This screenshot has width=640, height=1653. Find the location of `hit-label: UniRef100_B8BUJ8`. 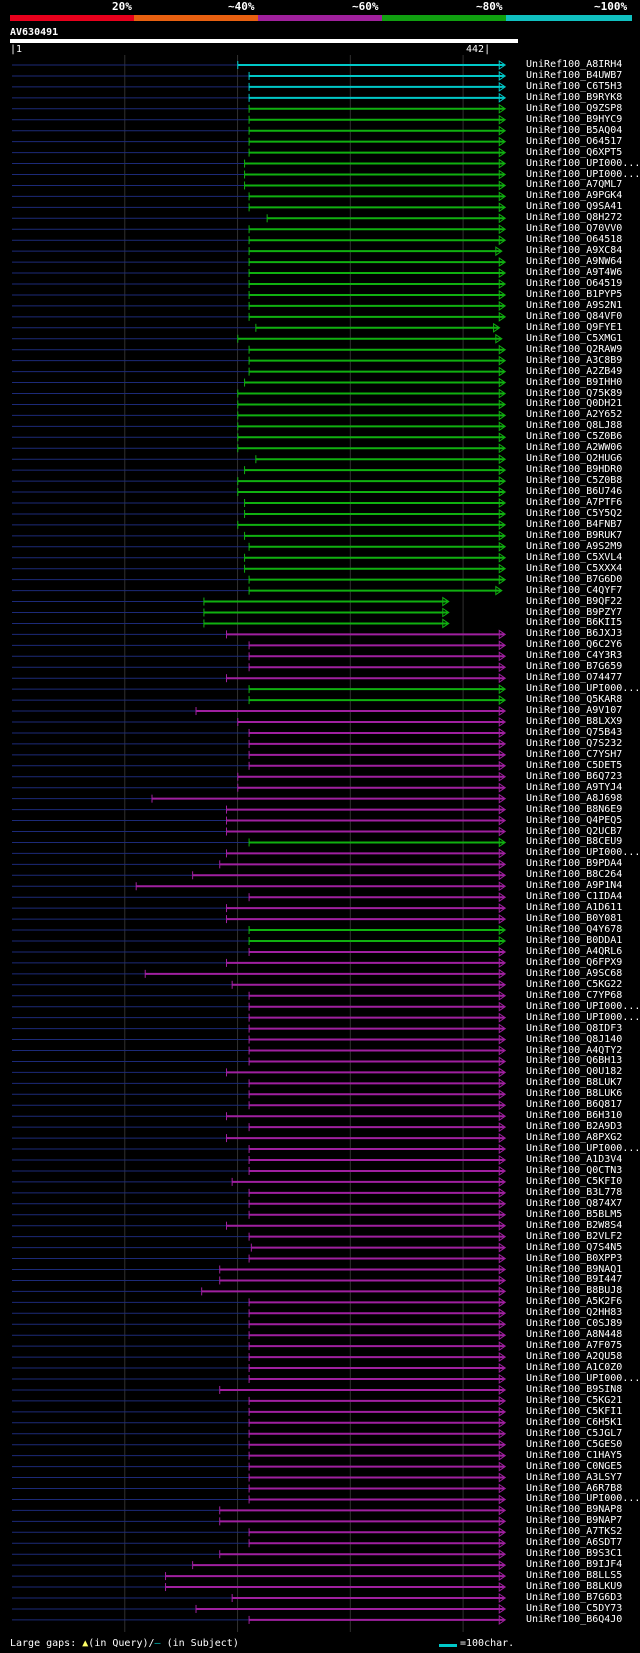

hit-label: UniRef100_B8BUJ8 is located at coordinates (574, 1291).